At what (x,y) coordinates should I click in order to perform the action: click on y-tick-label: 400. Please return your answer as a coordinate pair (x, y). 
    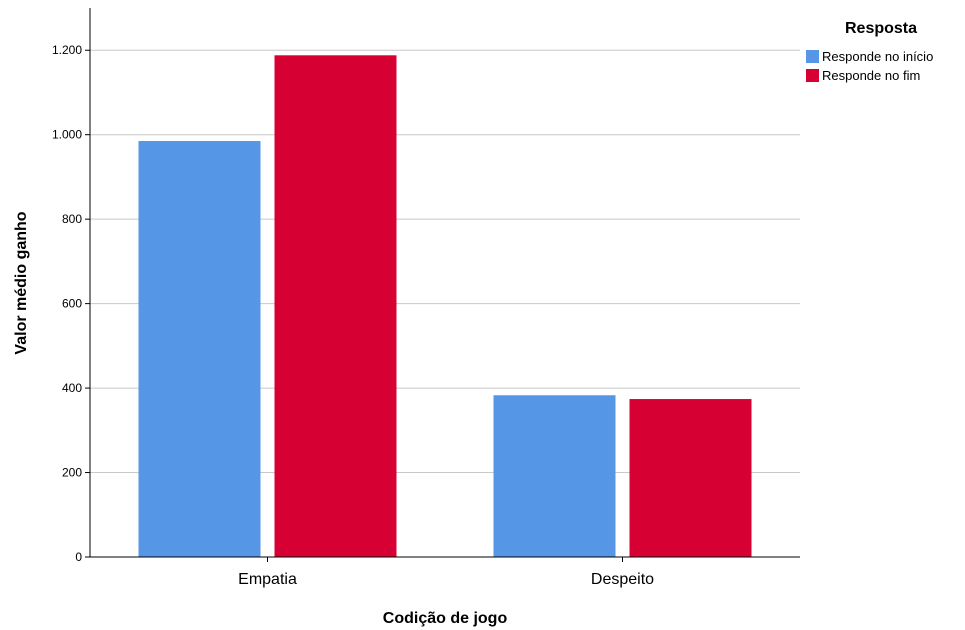
    Looking at the image, I should click on (72, 388).